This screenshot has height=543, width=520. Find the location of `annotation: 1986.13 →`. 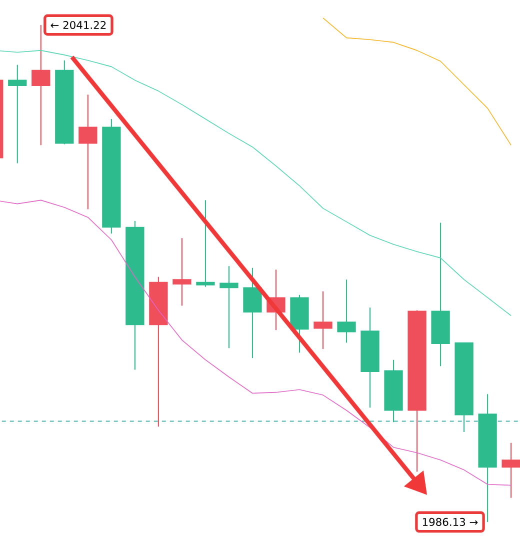

annotation: 1986.13 → is located at coordinates (450, 522).